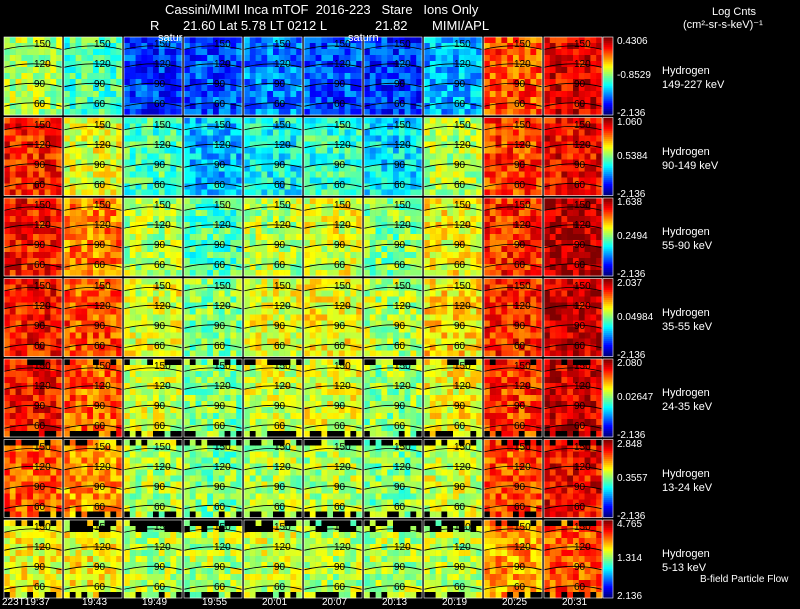 Image resolution: width=800 pixels, height=609 pixels. I want to click on footer-note: B-field Particle Flow, so click(744, 579).